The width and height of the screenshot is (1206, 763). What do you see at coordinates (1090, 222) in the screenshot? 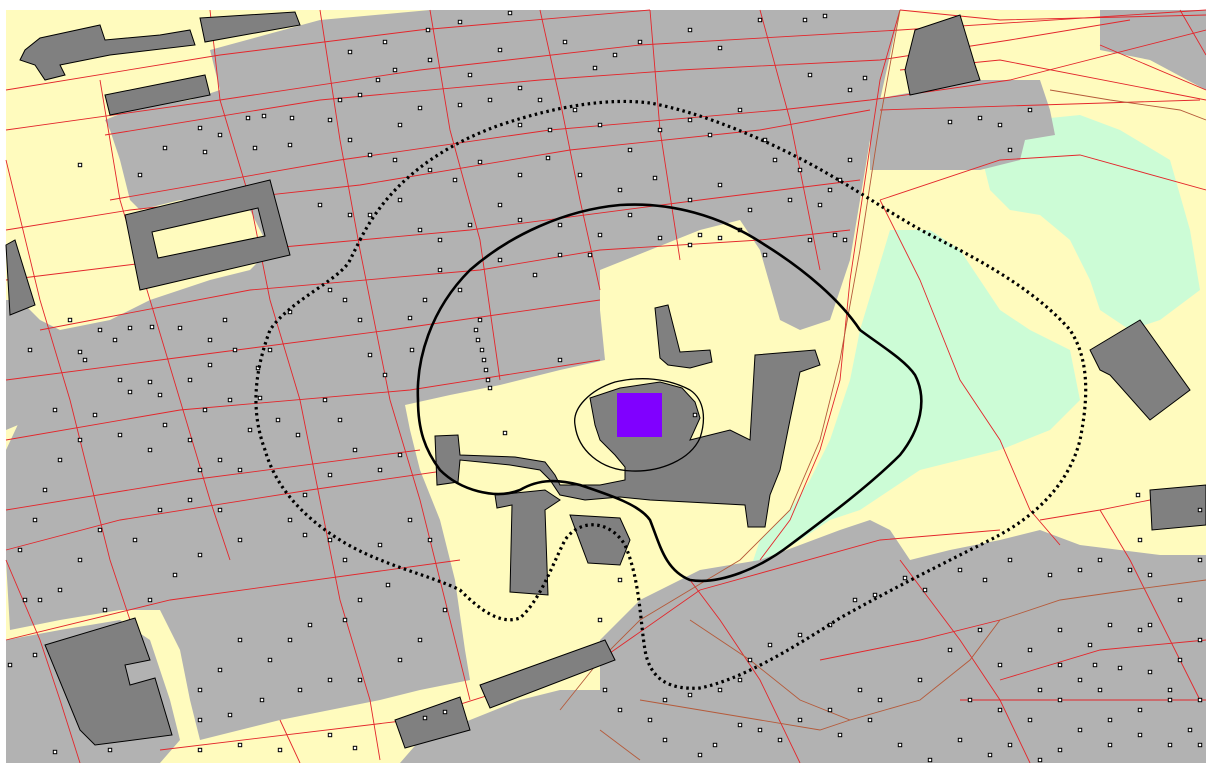
I see `green-area` at bounding box center [1090, 222].